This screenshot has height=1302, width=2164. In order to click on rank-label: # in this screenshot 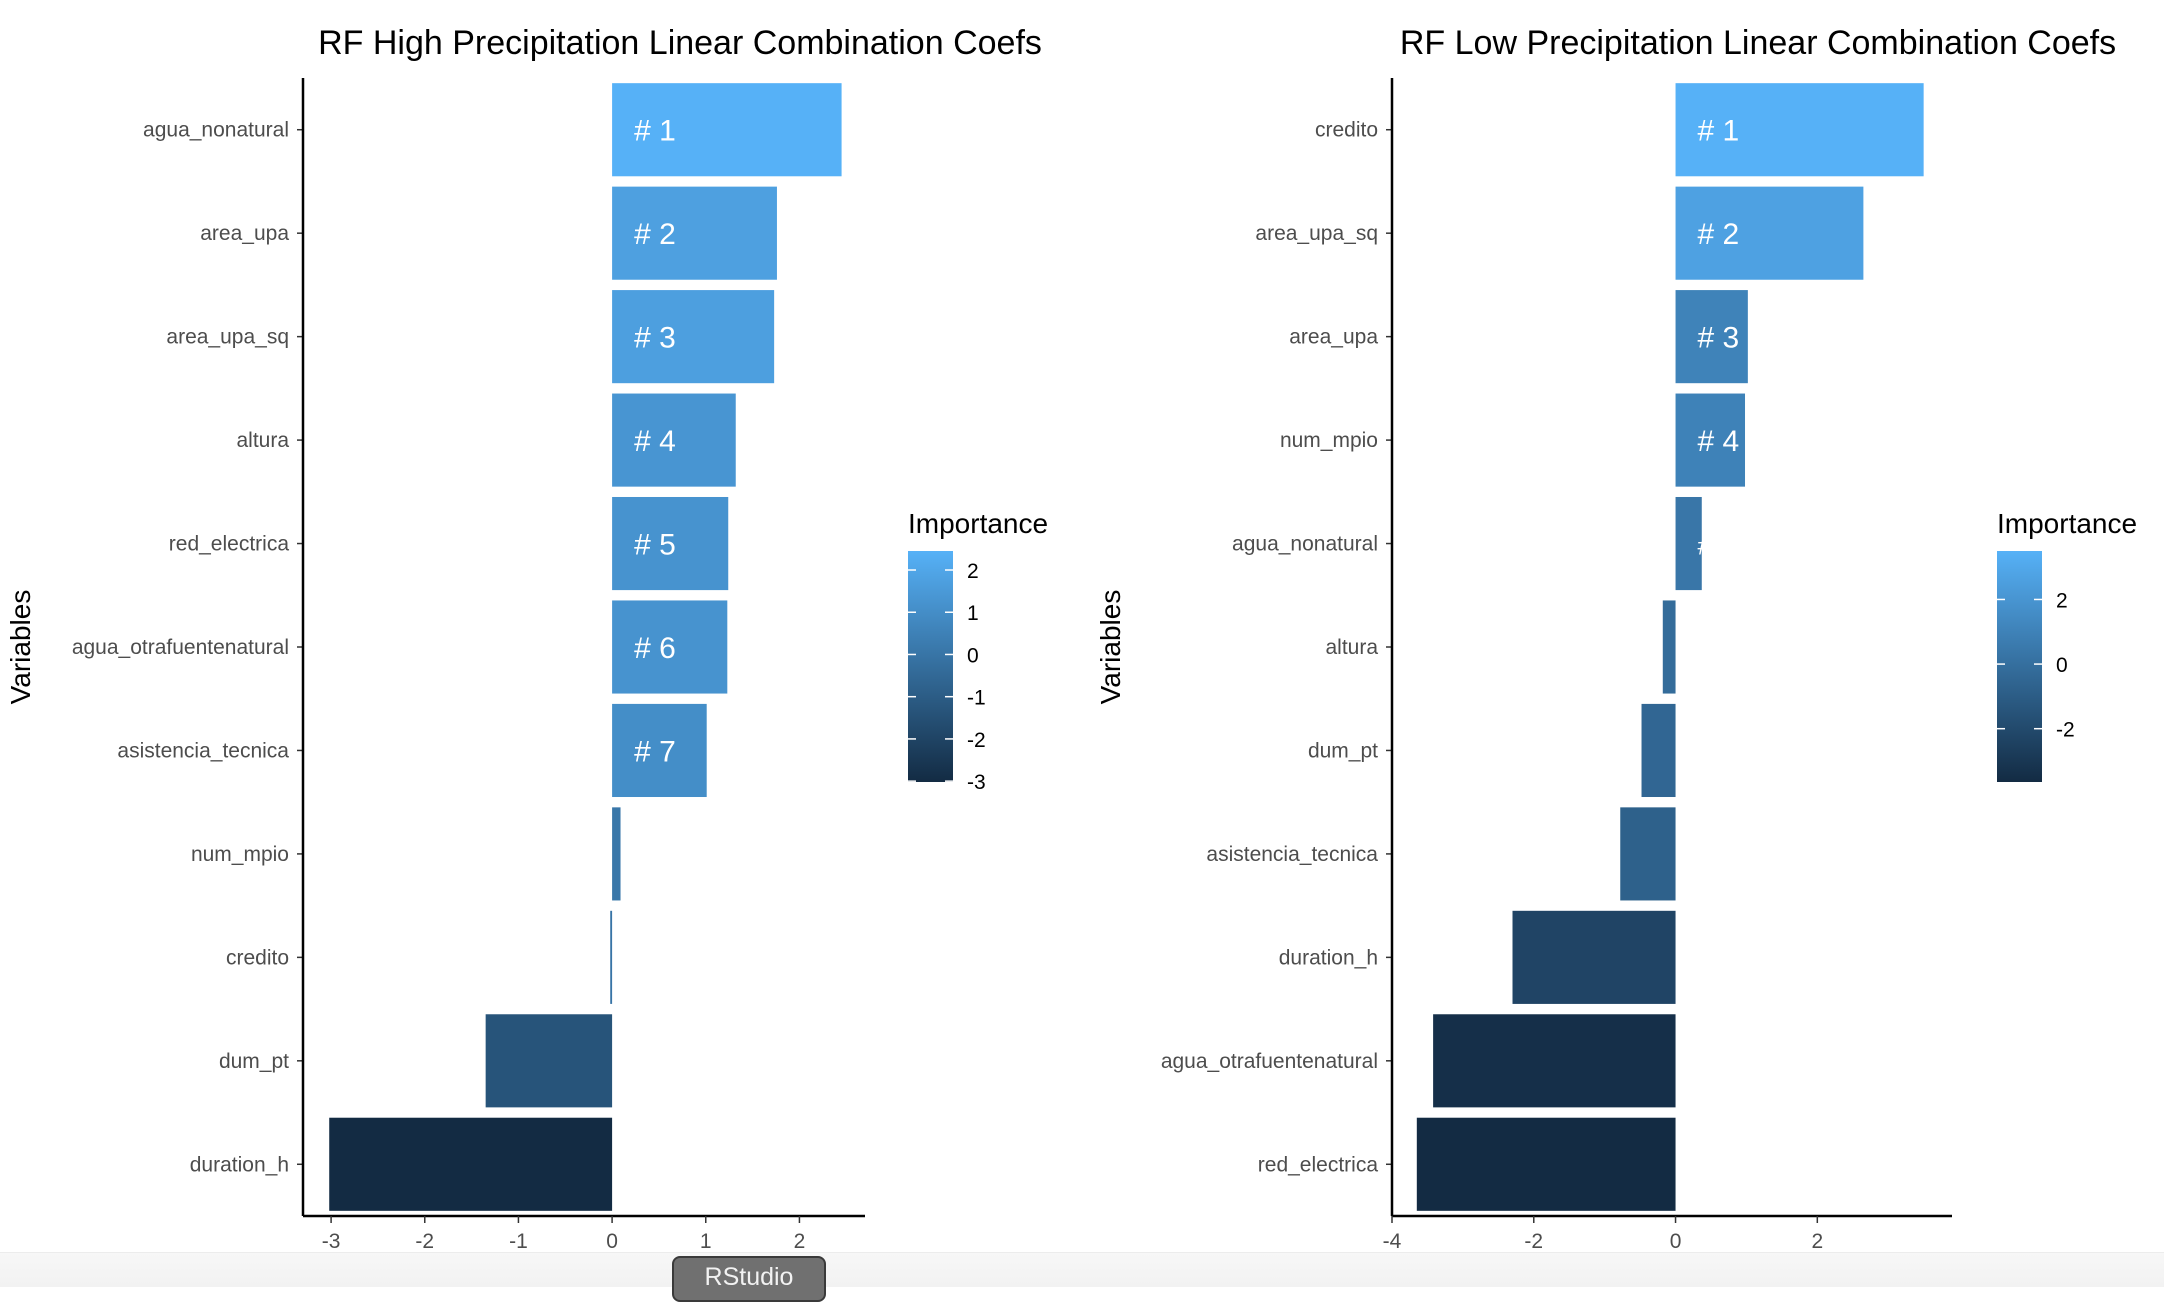, I will do `click(1705, 546)`.